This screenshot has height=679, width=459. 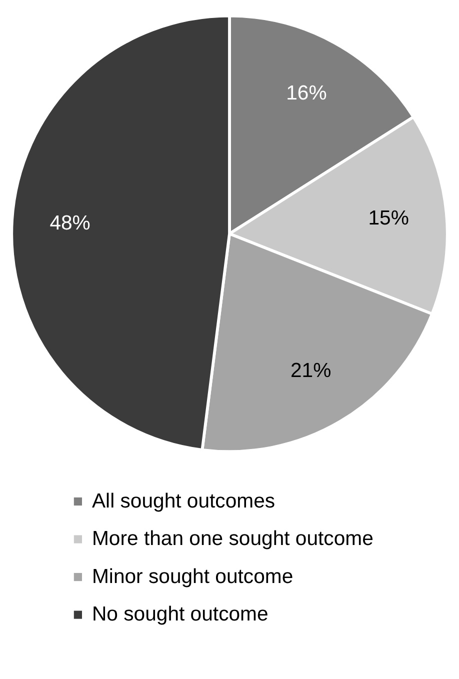 What do you see at coordinates (70, 223) in the screenshot?
I see `data-label: 48%` at bounding box center [70, 223].